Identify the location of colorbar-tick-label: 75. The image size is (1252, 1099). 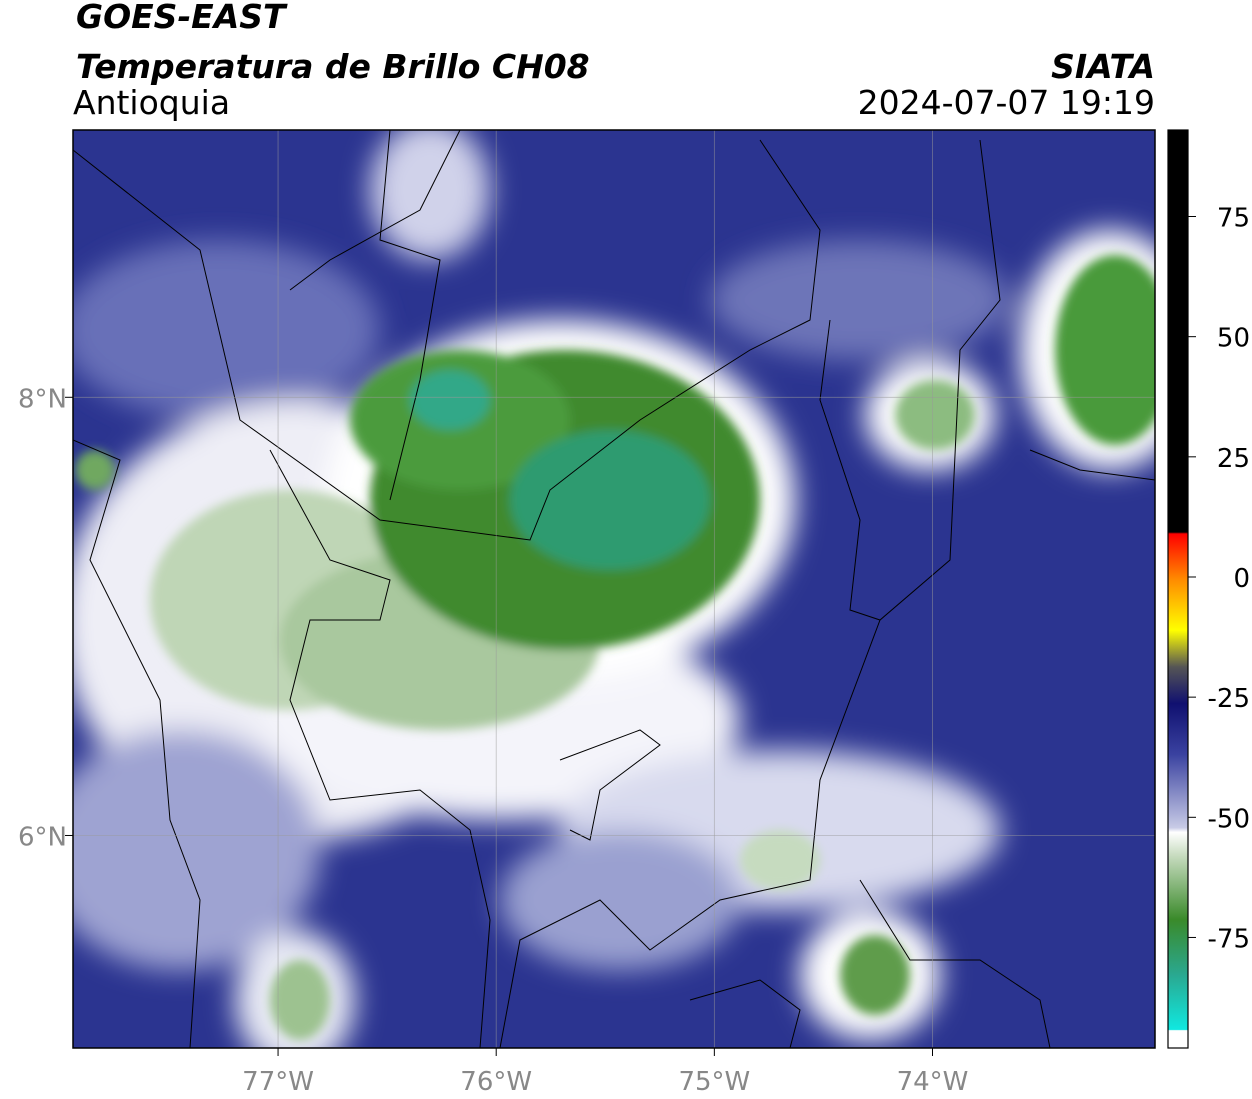
(1233, 219).